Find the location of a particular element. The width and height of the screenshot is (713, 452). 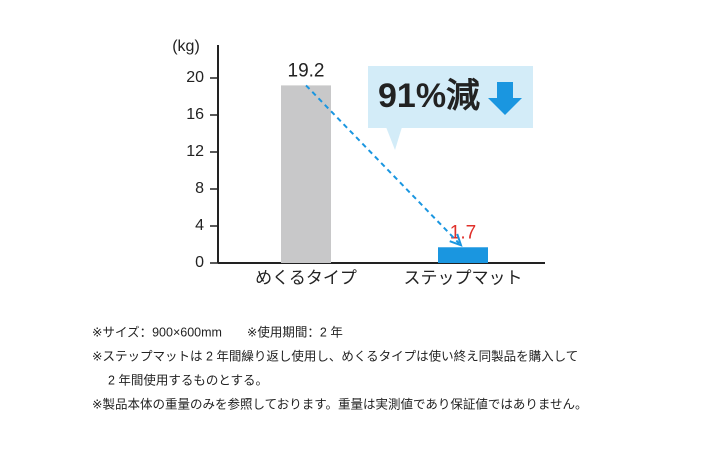

y-tick-label: 12 is located at coordinates (195, 151).